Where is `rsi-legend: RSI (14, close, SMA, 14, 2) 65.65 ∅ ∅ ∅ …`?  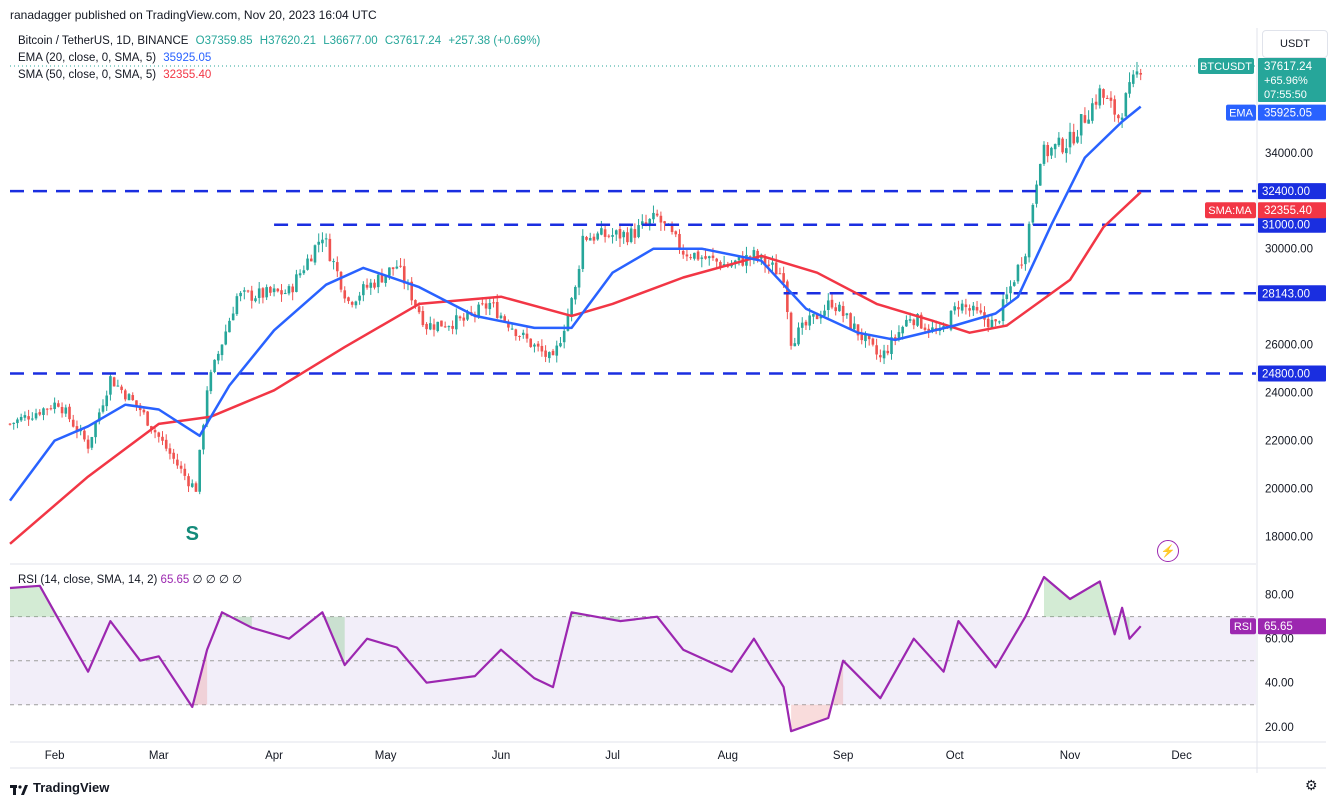
rsi-legend: RSI (14, close, SMA, 14, 2) 65.65 ∅ ∅ ∅ … is located at coordinates (130, 579).